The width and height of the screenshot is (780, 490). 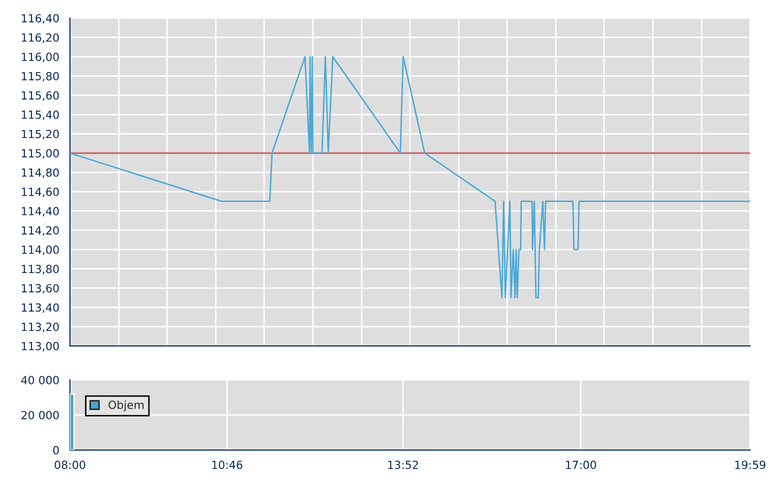 What do you see at coordinates (40, 289) in the screenshot?
I see `y-tick-label: 113,60` at bounding box center [40, 289].